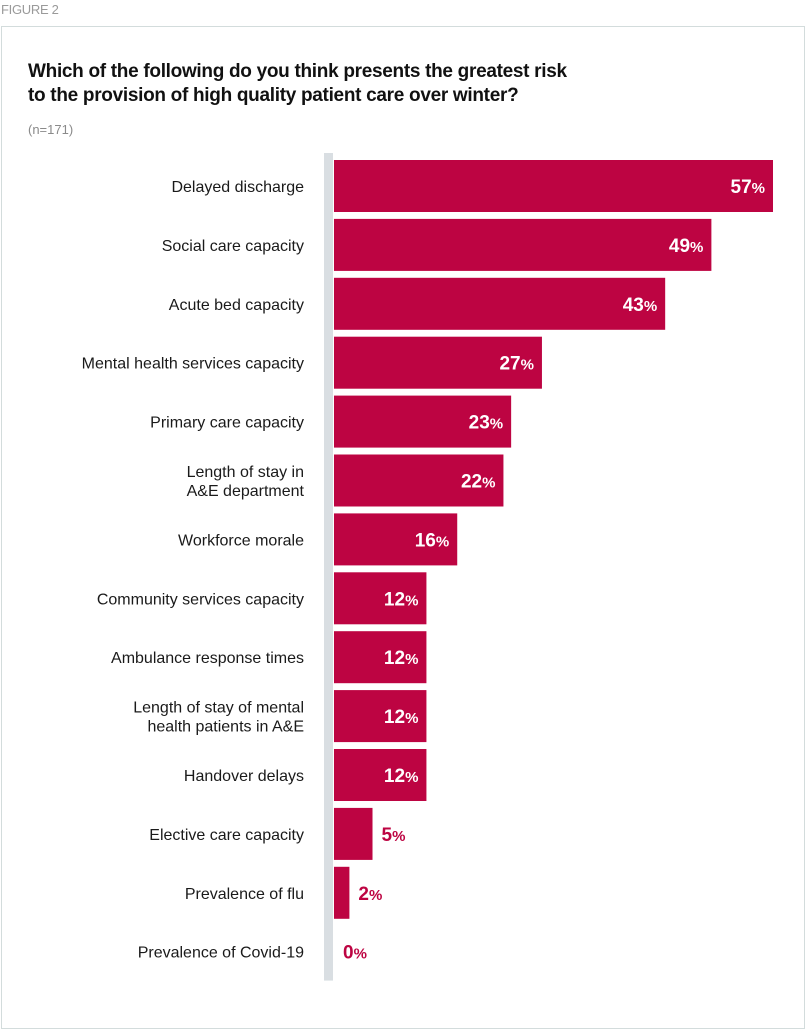 The width and height of the screenshot is (808, 1031). I want to click on data-label: 27%, so click(516, 364).